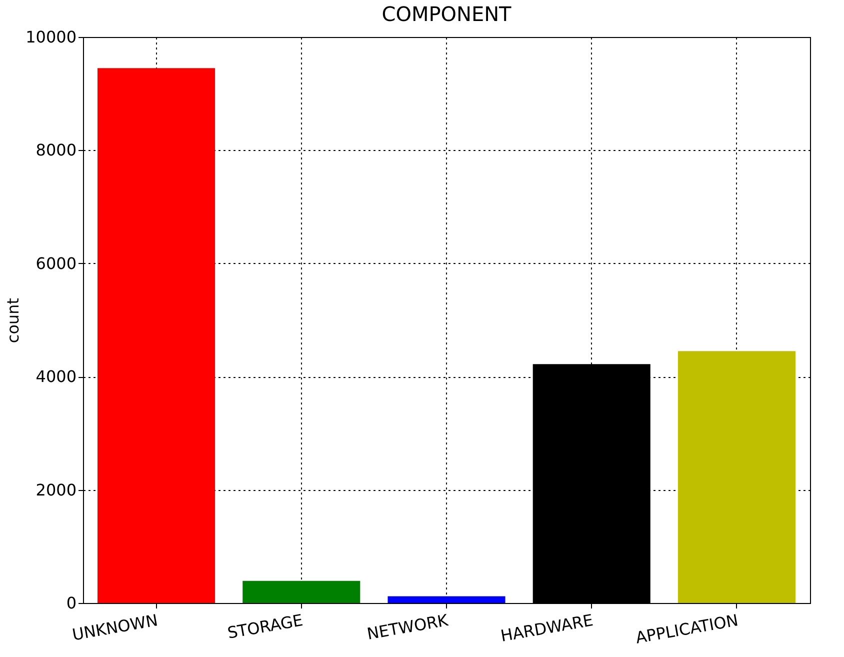 The height and width of the screenshot is (657, 844). I want to click on y-axis-title: count, so click(13, 321).